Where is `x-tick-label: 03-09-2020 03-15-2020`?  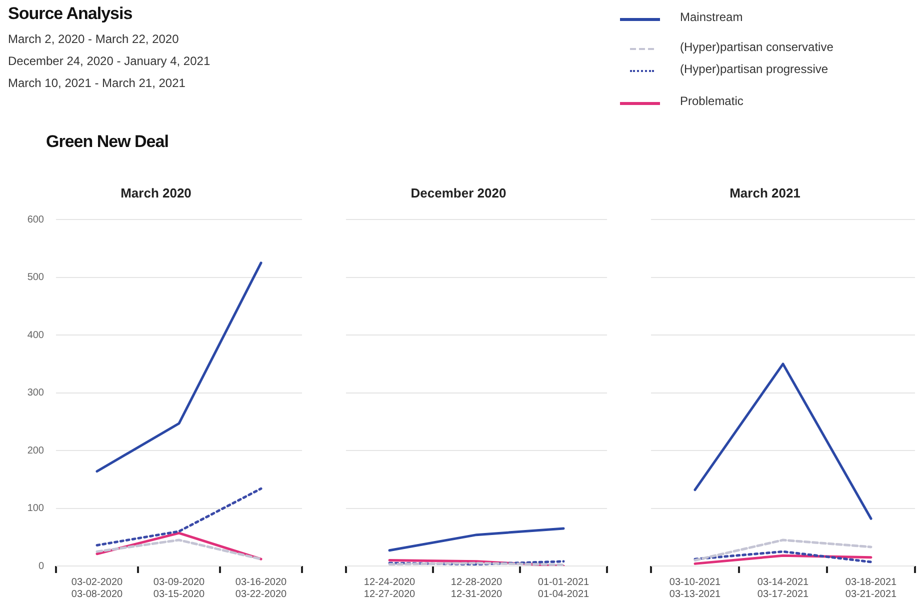
x-tick-label: 03-09-2020 03-15-2020 is located at coordinates (179, 588).